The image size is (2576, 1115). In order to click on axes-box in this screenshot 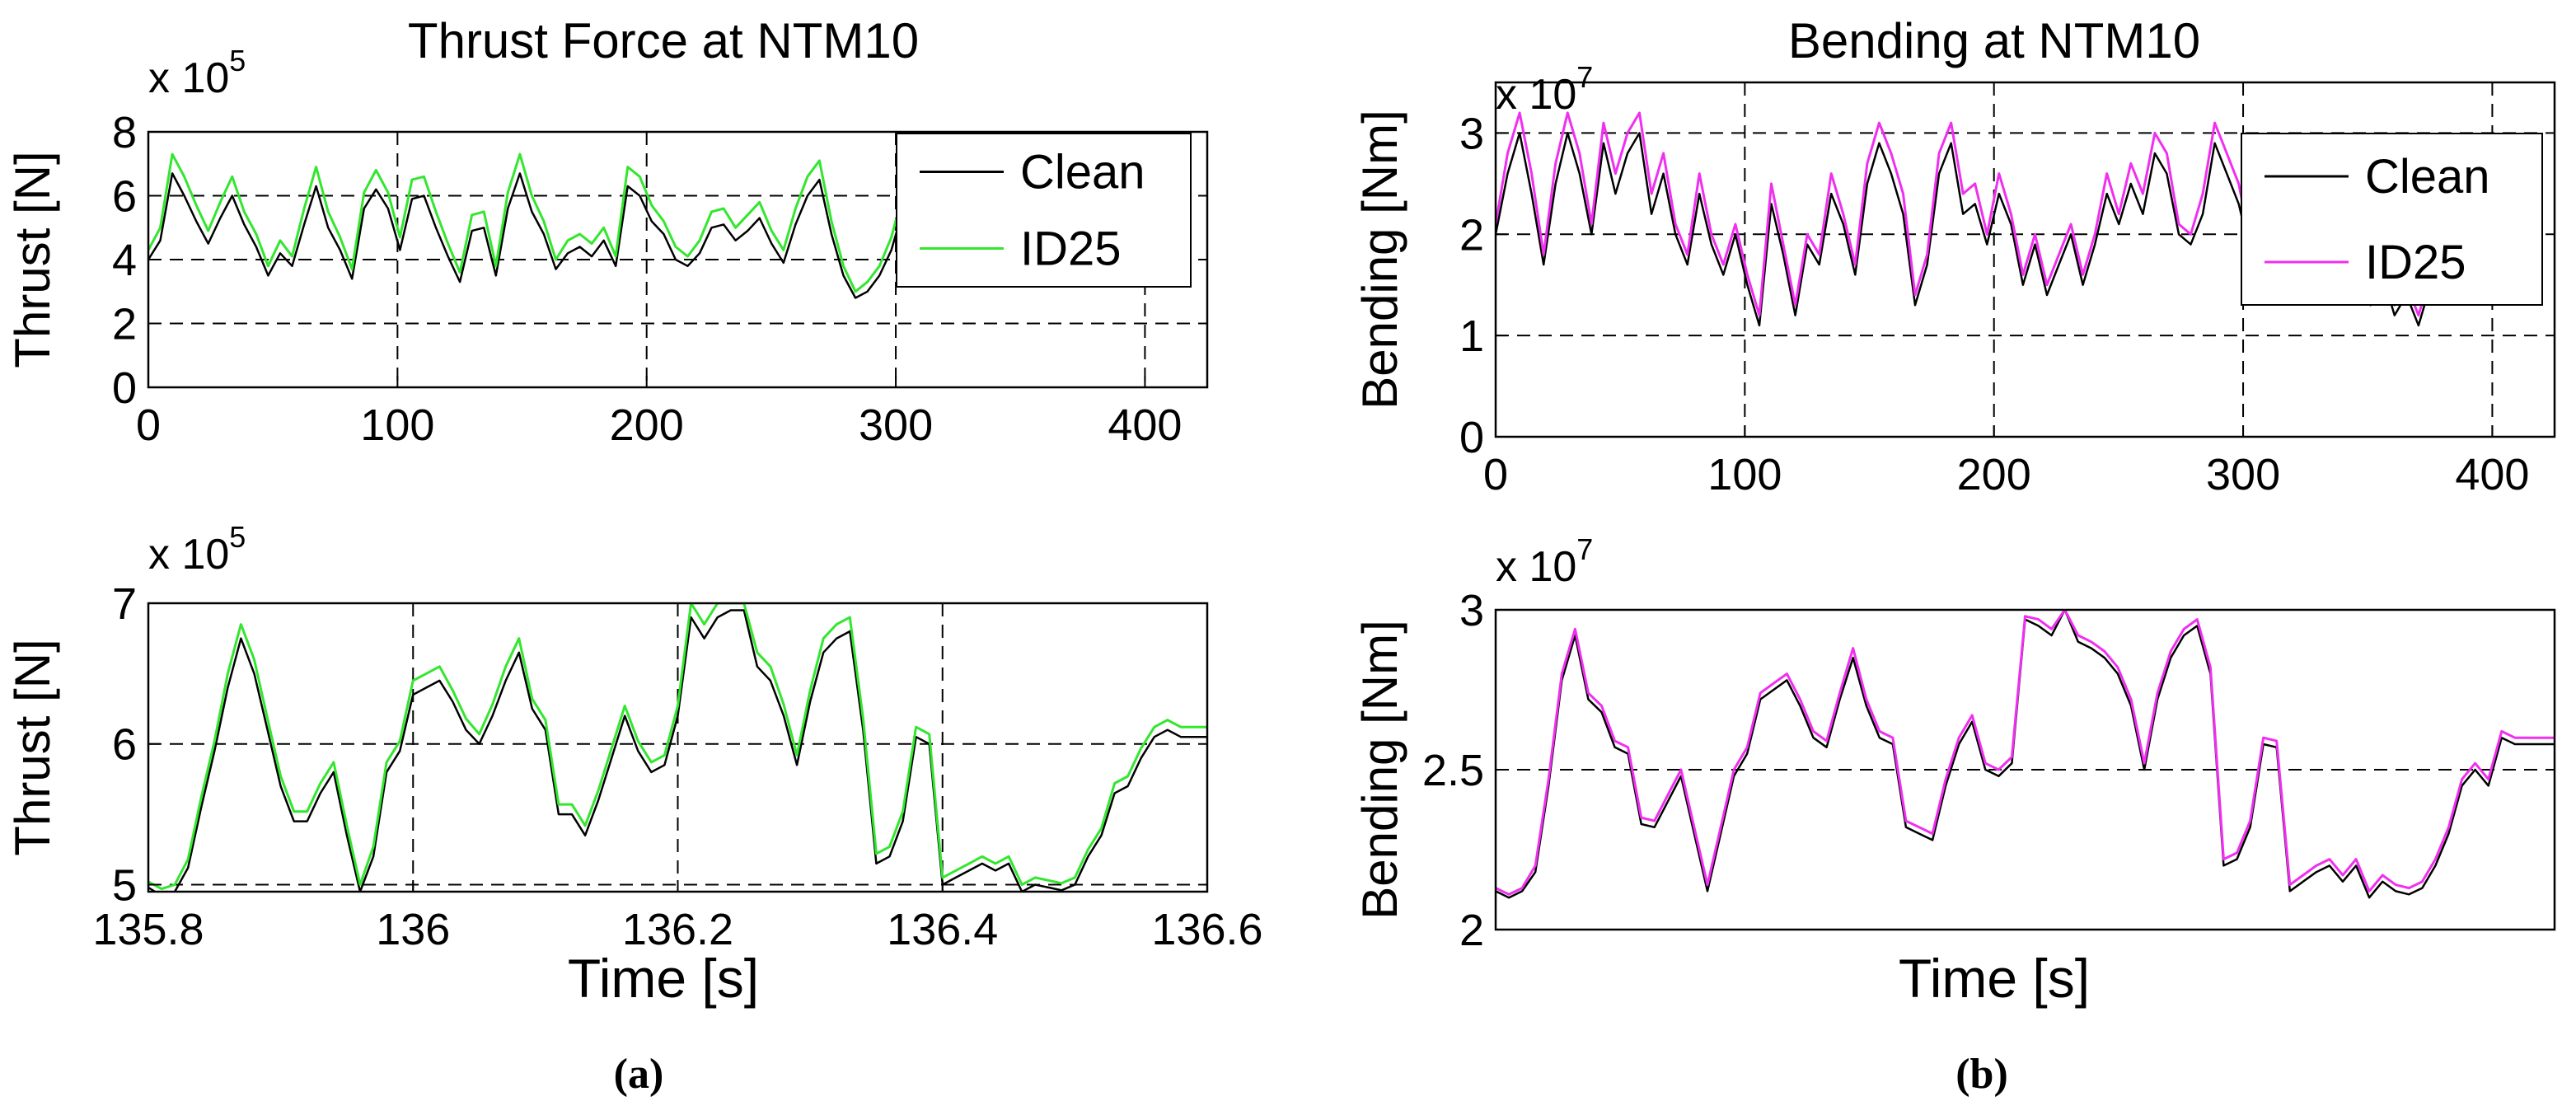, I will do `click(2025, 259)`.